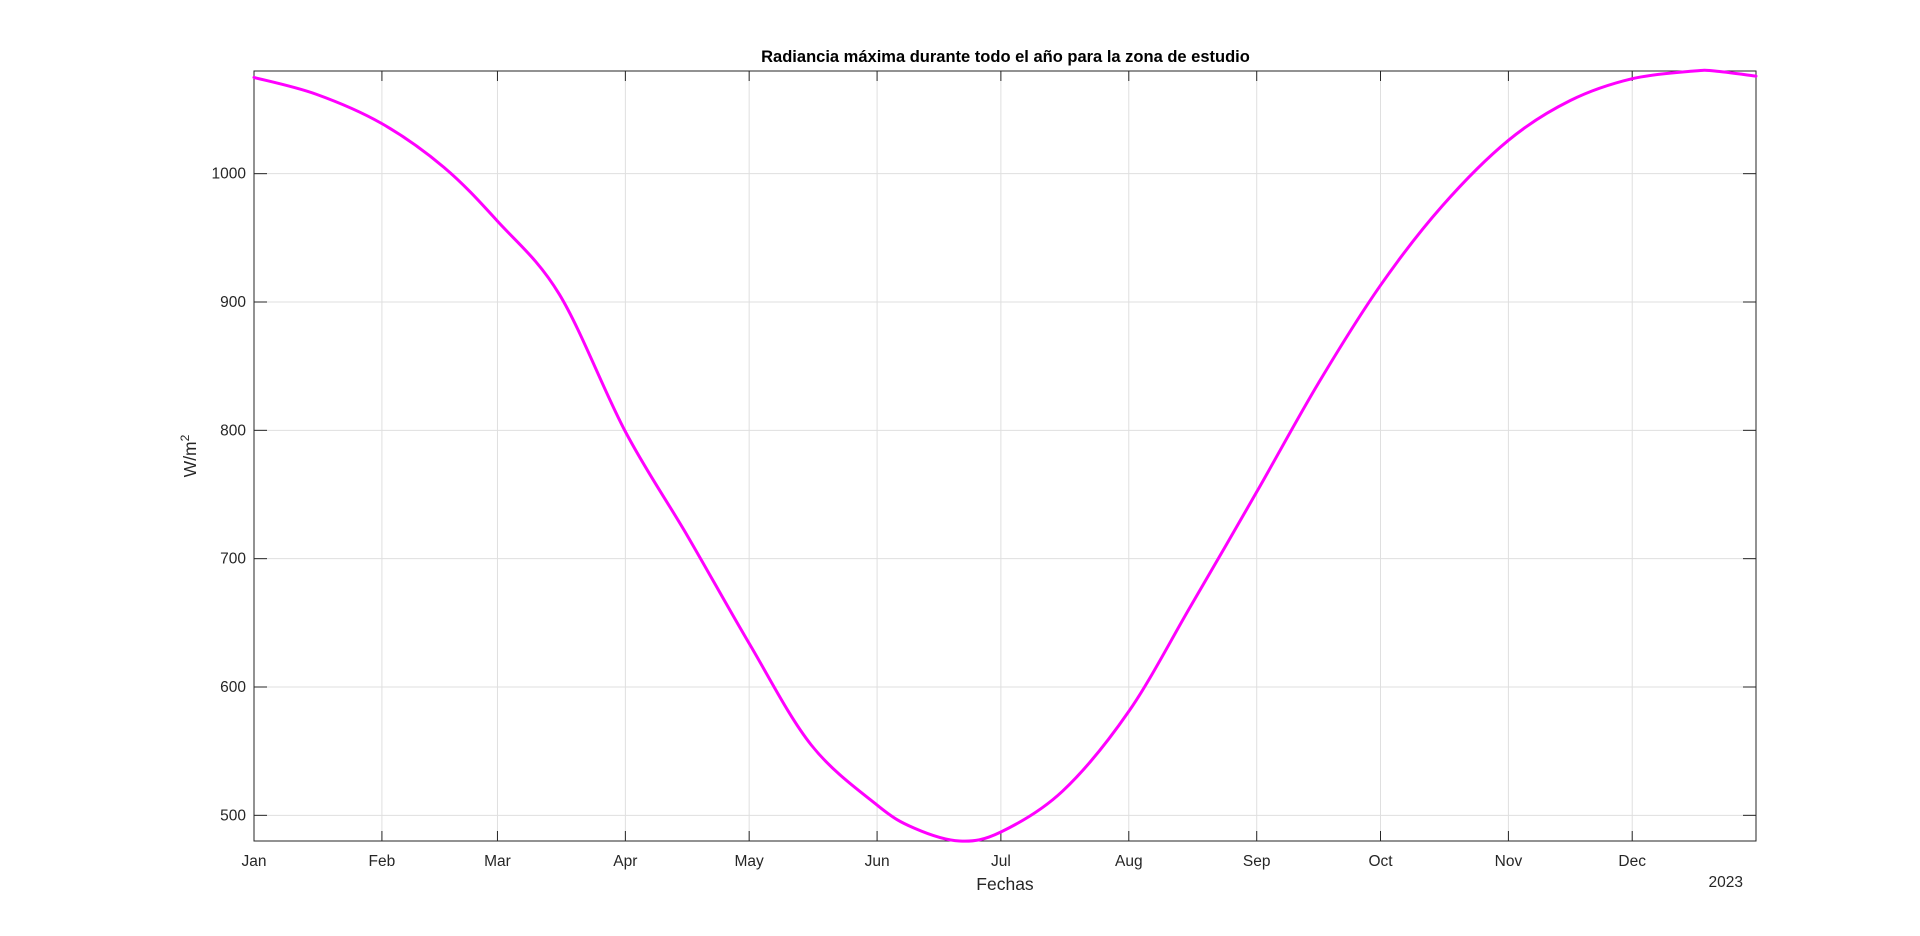 Image resolution: width=1920 pixels, height=936 pixels. Describe the element at coordinates (382, 861) in the screenshot. I see `x-tick-label: Feb` at that location.